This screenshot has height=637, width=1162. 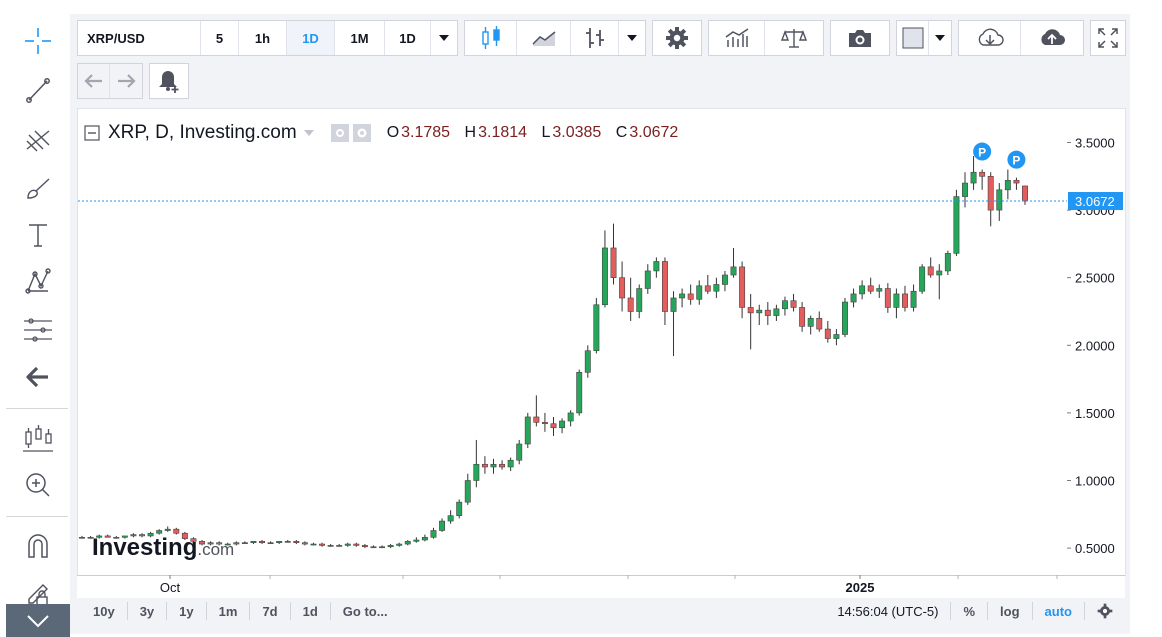 I want to click on secondary-toolbar, so click(x=136, y=81).